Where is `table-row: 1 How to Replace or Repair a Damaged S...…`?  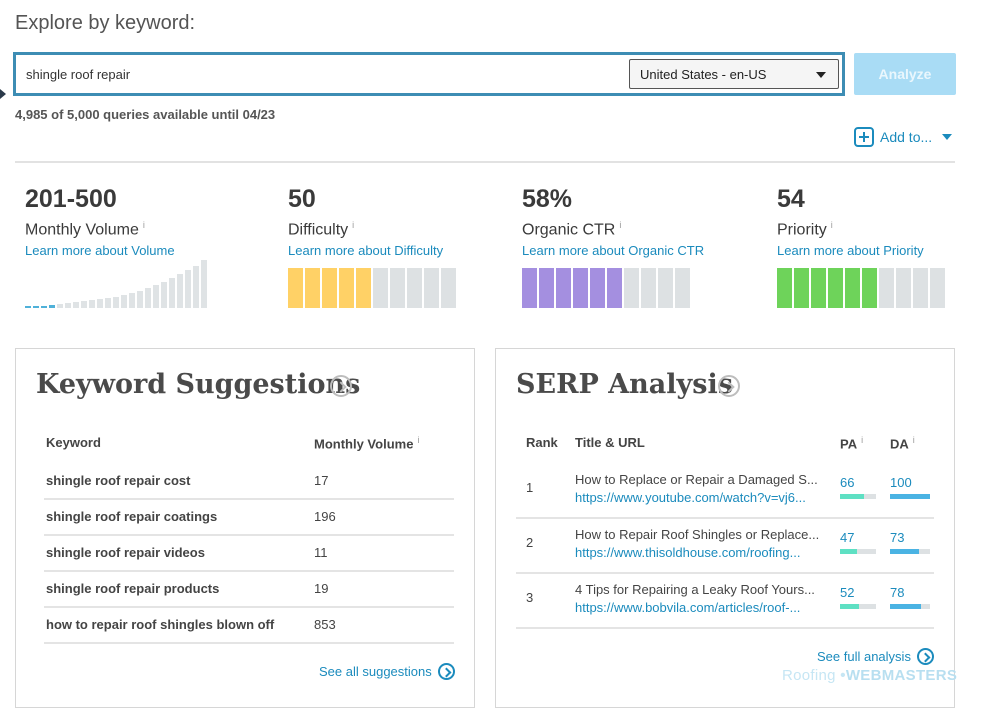 table-row: 1 How to Replace or Repair a Damaged S...… is located at coordinates (725, 490).